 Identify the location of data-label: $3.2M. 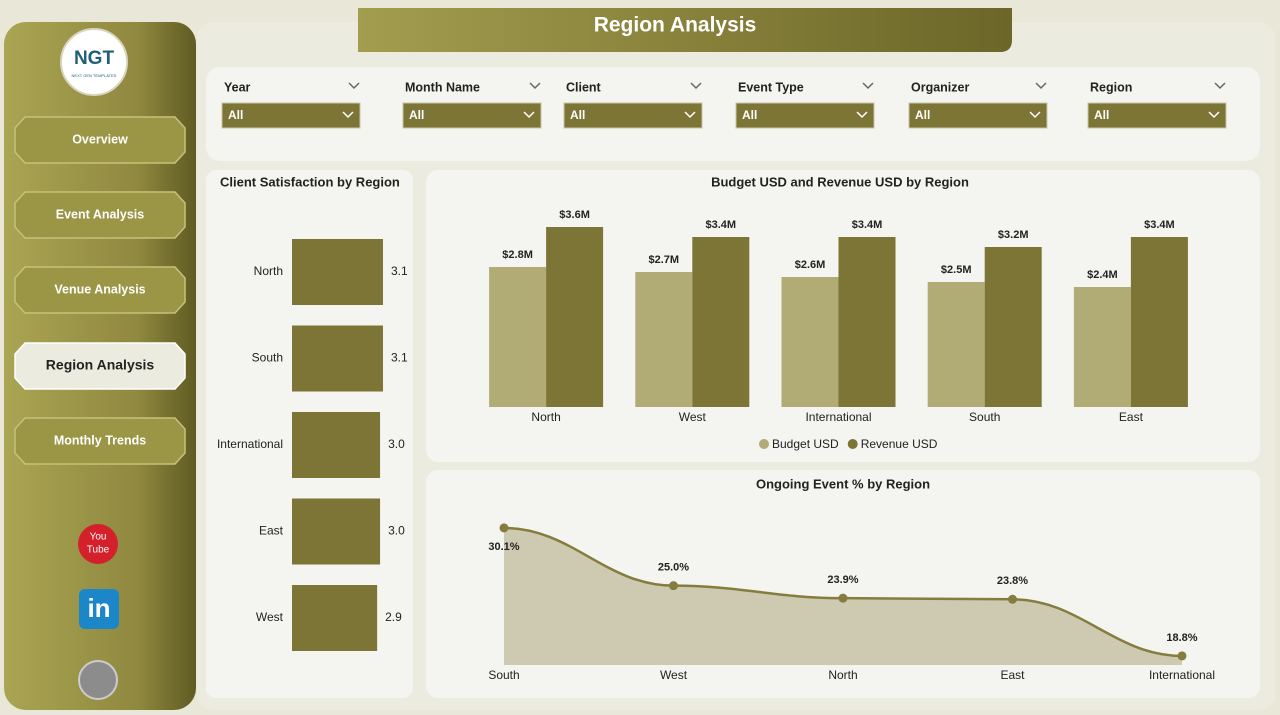
(1013, 235).